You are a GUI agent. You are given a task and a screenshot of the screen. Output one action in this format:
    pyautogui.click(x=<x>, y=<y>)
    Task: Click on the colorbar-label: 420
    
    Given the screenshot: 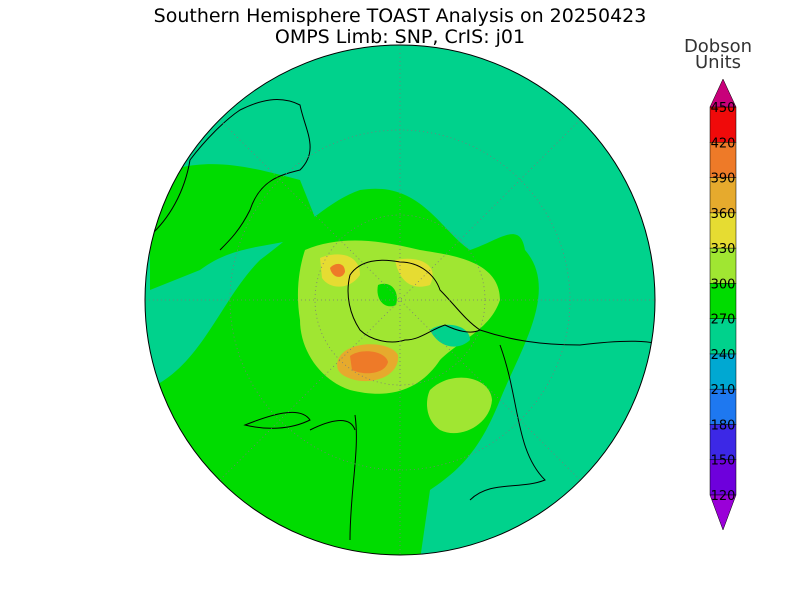 What is the action you would take?
    pyautogui.click(x=723, y=143)
    